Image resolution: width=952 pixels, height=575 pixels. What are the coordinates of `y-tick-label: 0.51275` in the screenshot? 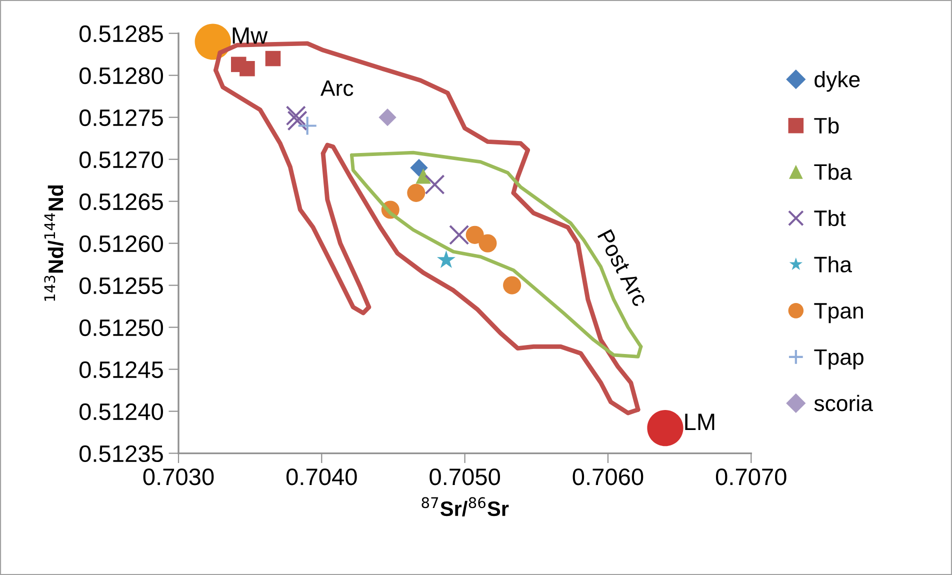 It's located at (121, 117).